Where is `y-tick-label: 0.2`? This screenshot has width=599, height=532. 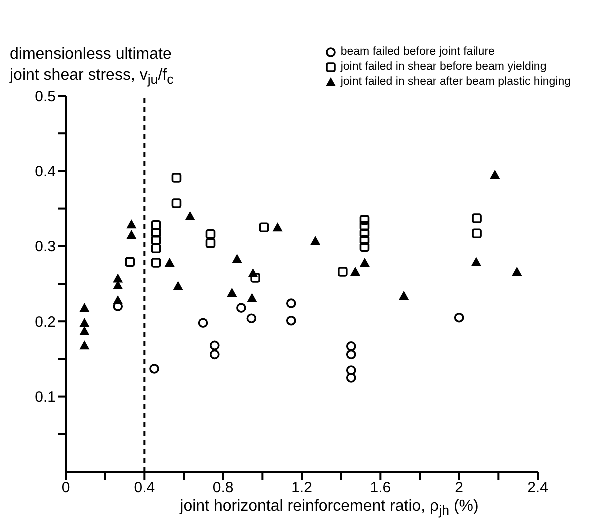 y-tick-label: 0.2 is located at coordinates (45, 322).